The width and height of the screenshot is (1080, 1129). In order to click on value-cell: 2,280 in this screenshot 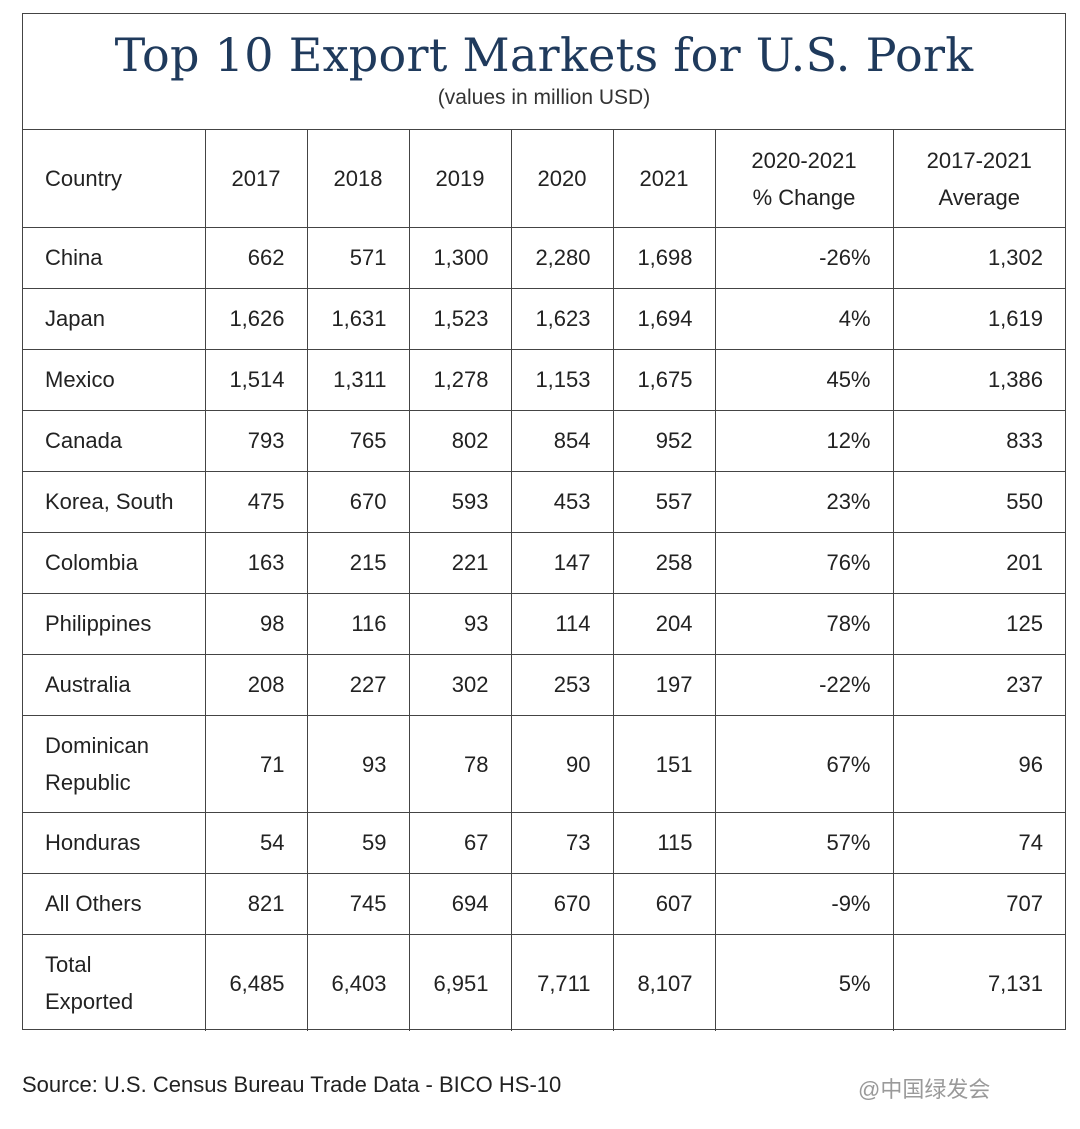, I will do `click(562, 258)`.